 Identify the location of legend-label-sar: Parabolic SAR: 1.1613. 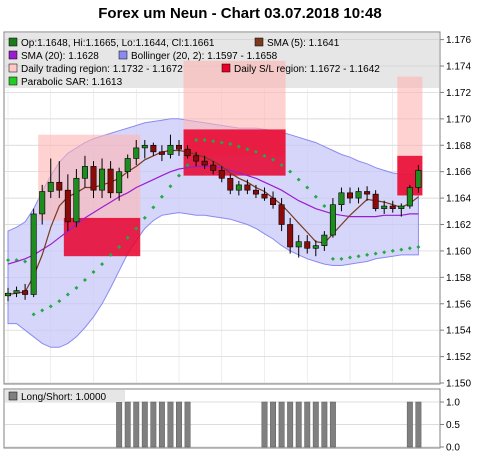
(72, 82).